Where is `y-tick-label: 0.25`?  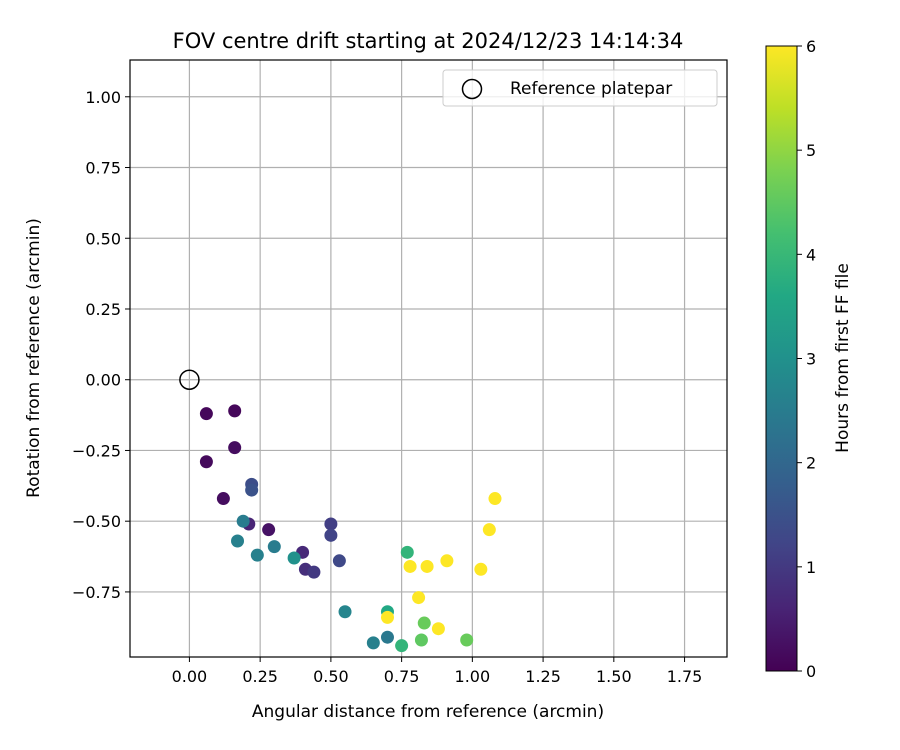 y-tick-label: 0.25 is located at coordinates (103, 309).